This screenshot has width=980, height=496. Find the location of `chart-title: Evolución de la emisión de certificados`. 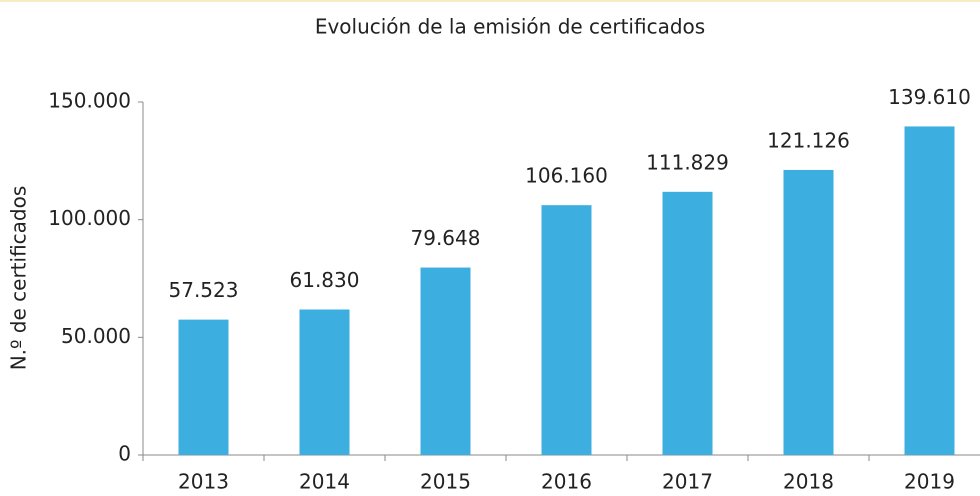

chart-title: Evolución de la emisión de certificados is located at coordinates (510, 27).